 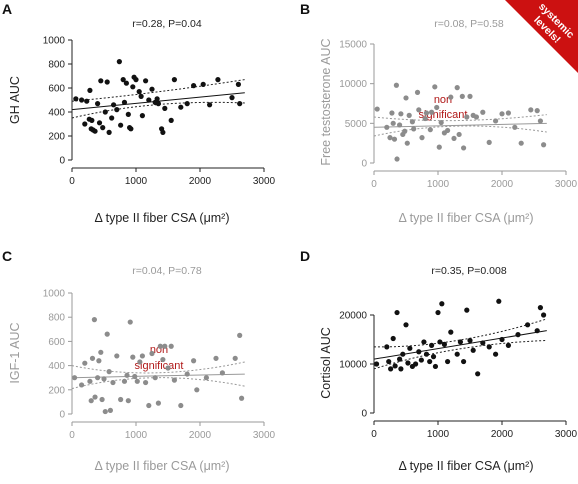 I want to click on systemic-levels-banner: systemic levels!, so click(x=541, y=36).